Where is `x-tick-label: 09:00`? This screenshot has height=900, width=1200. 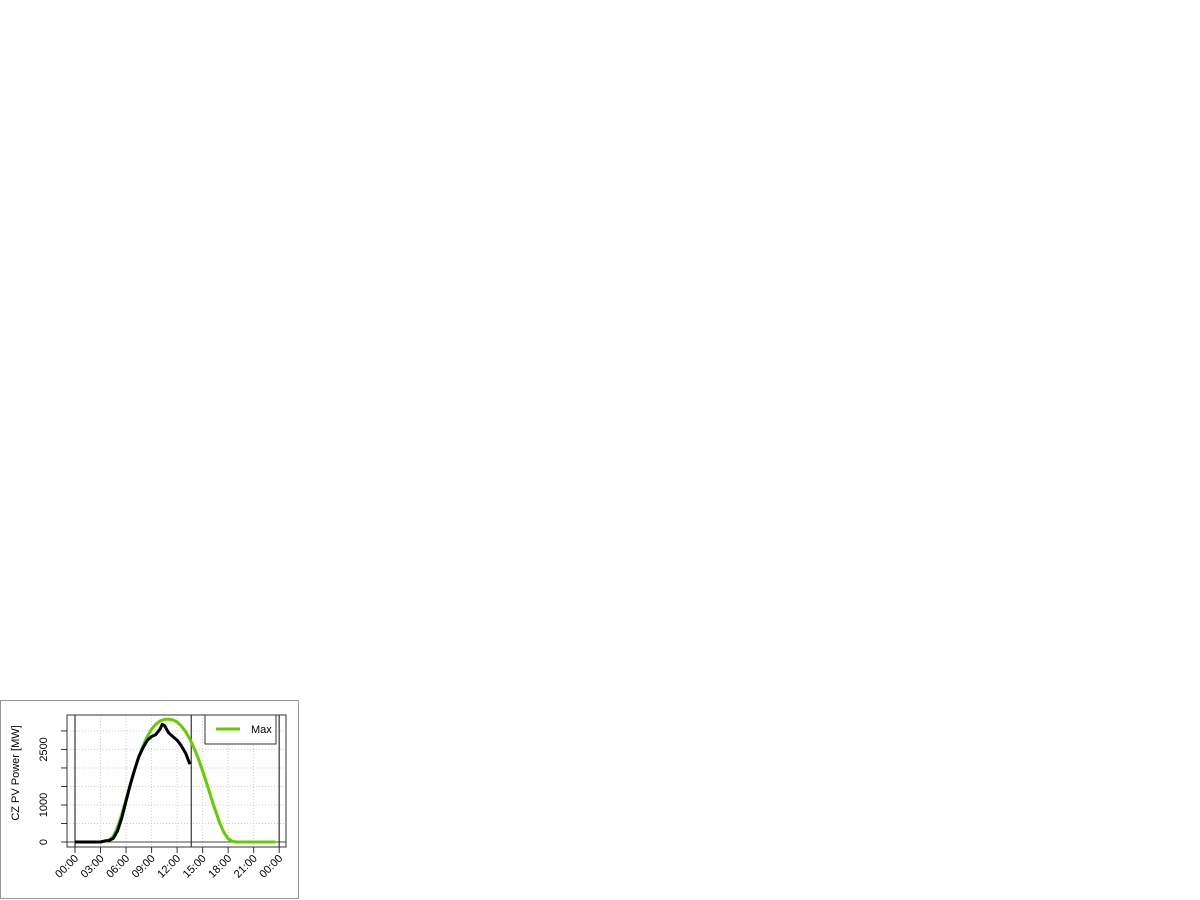 x-tick-label: 09:00 is located at coordinates (144, 867).